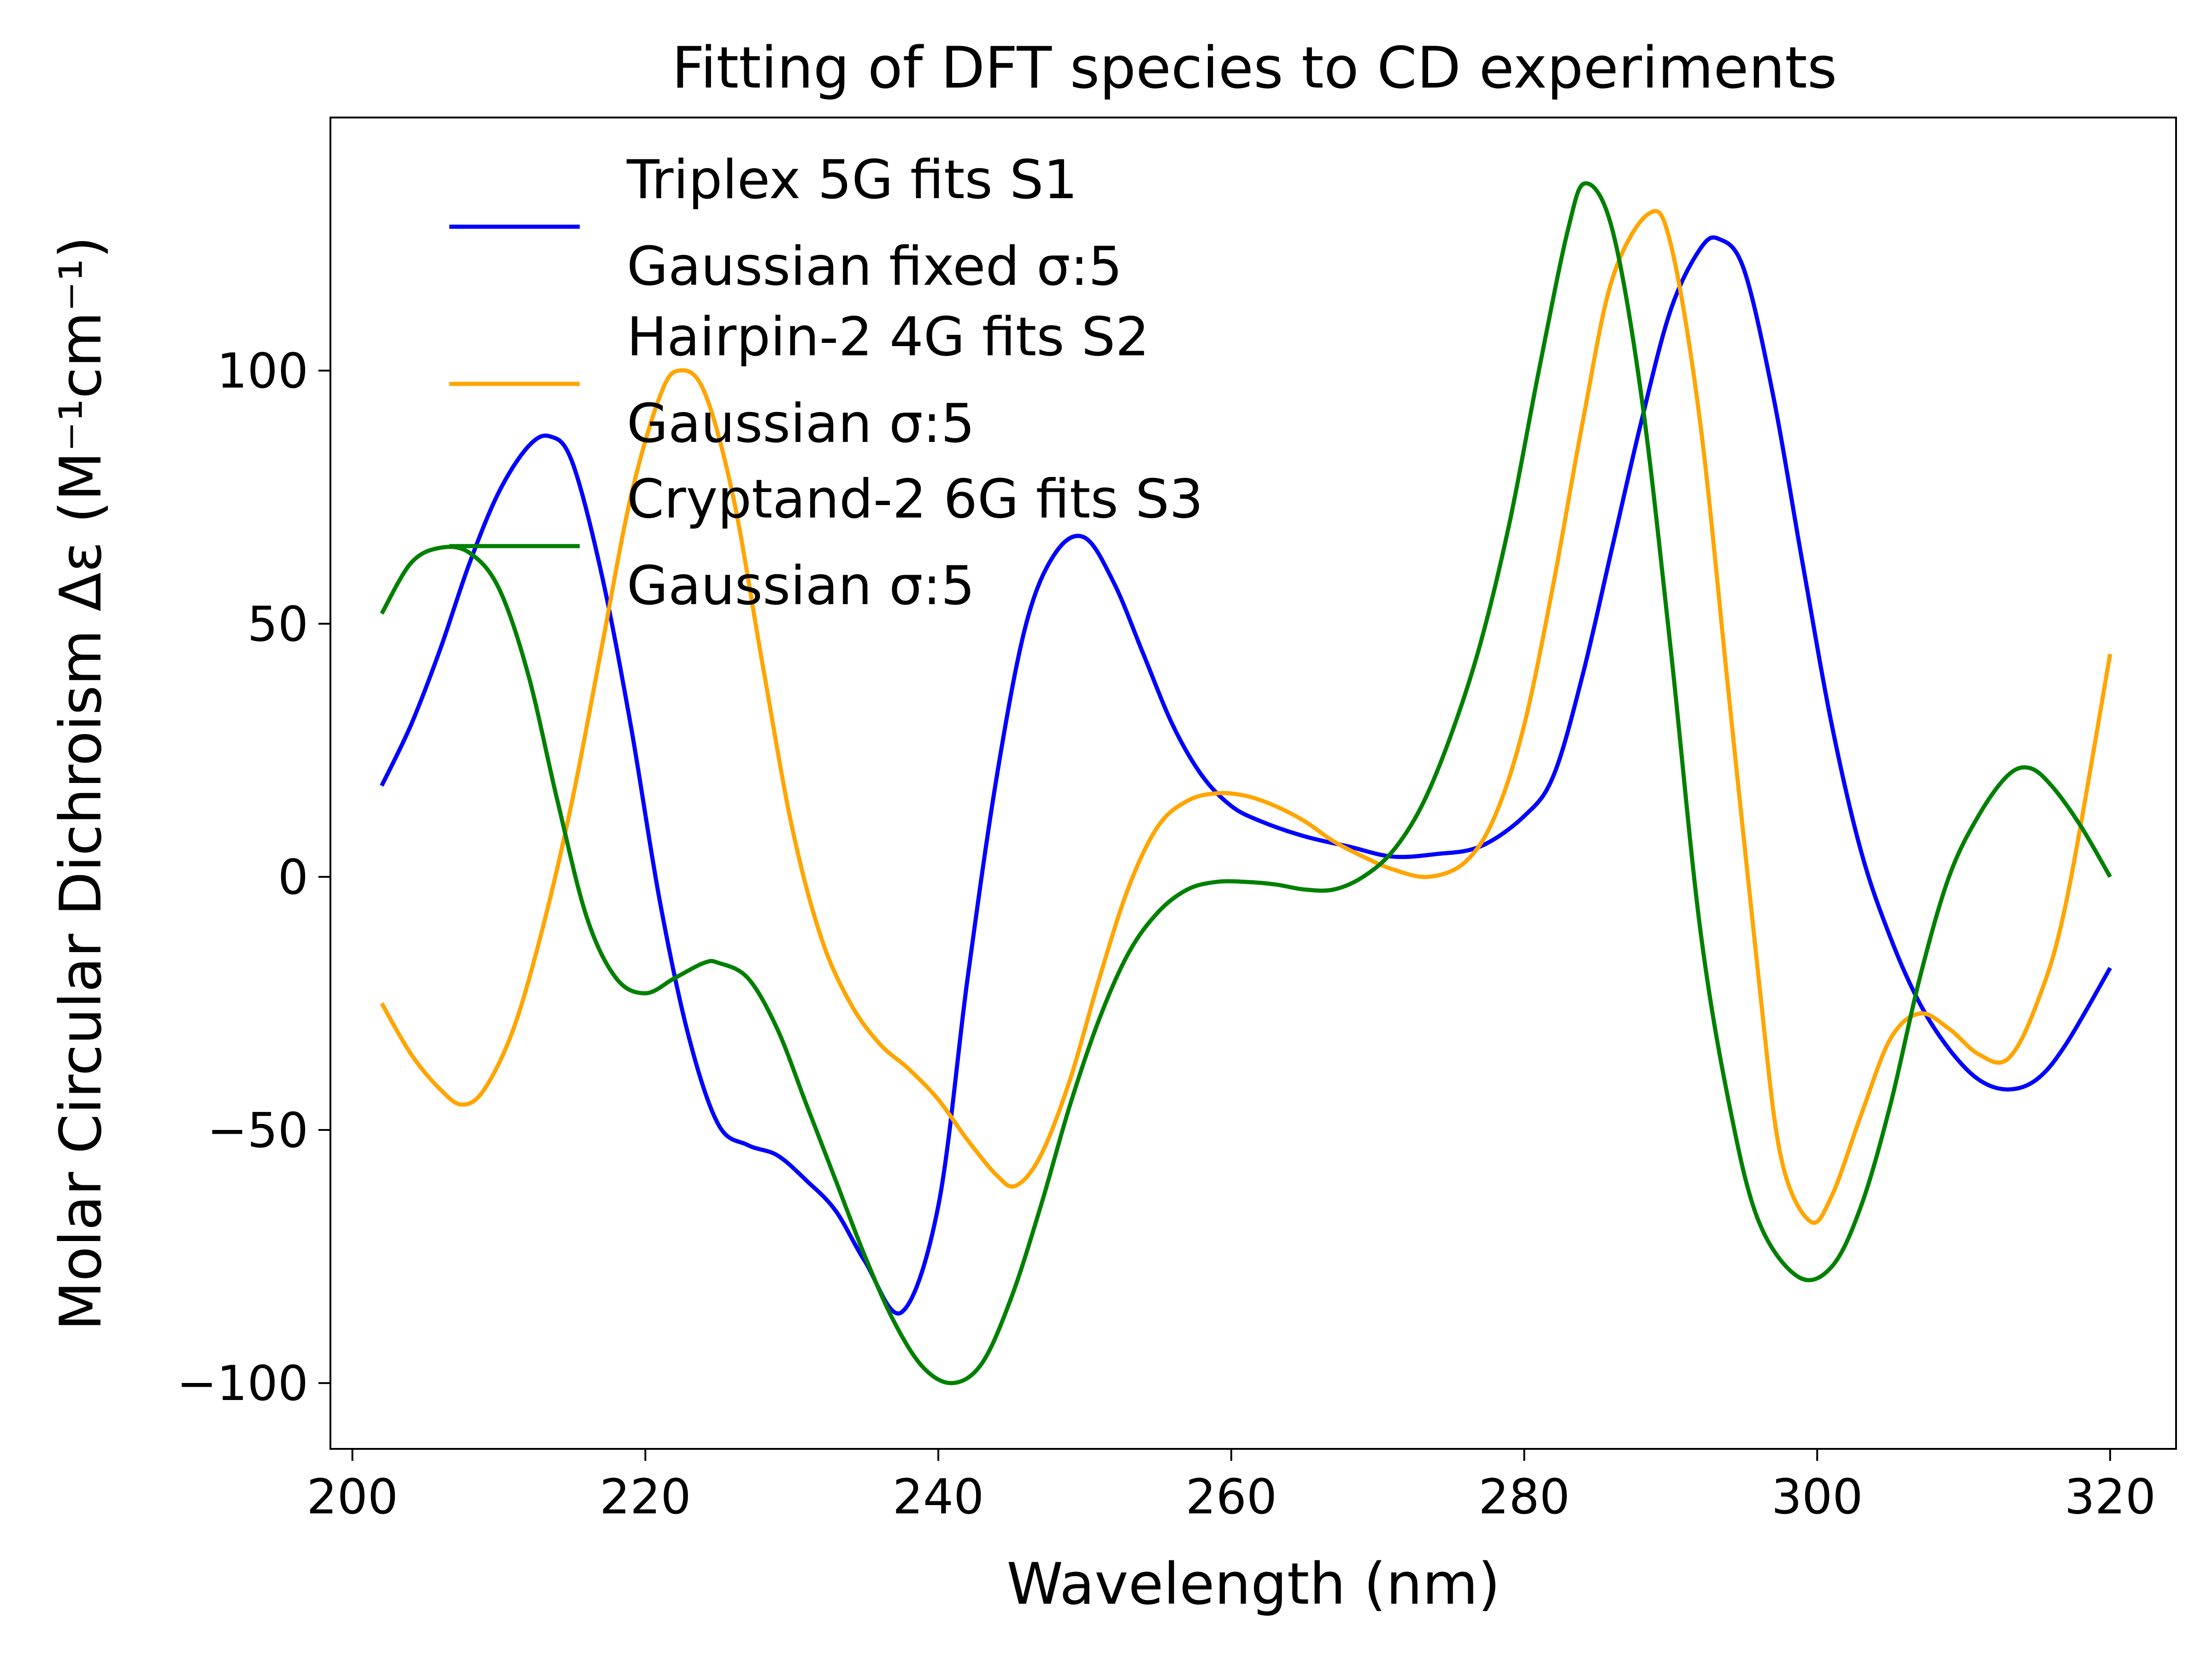 This screenshot has height=1659, width=2212. I want to click on legend-label: Cryptand-2 6G fits S3, so click(915, 499).